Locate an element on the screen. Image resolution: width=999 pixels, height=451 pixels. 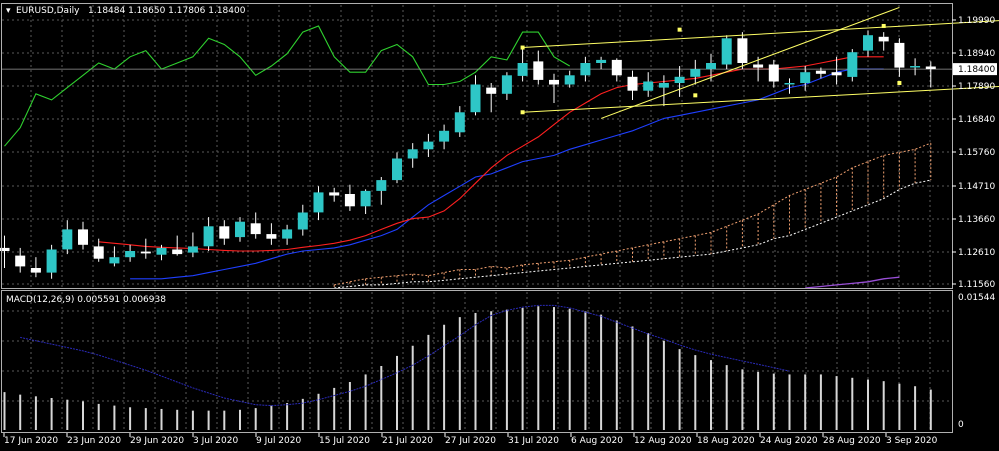
macd-label: MACD(12,26,9) 0.005591 0.006938 is located at coordinates (86, 300).